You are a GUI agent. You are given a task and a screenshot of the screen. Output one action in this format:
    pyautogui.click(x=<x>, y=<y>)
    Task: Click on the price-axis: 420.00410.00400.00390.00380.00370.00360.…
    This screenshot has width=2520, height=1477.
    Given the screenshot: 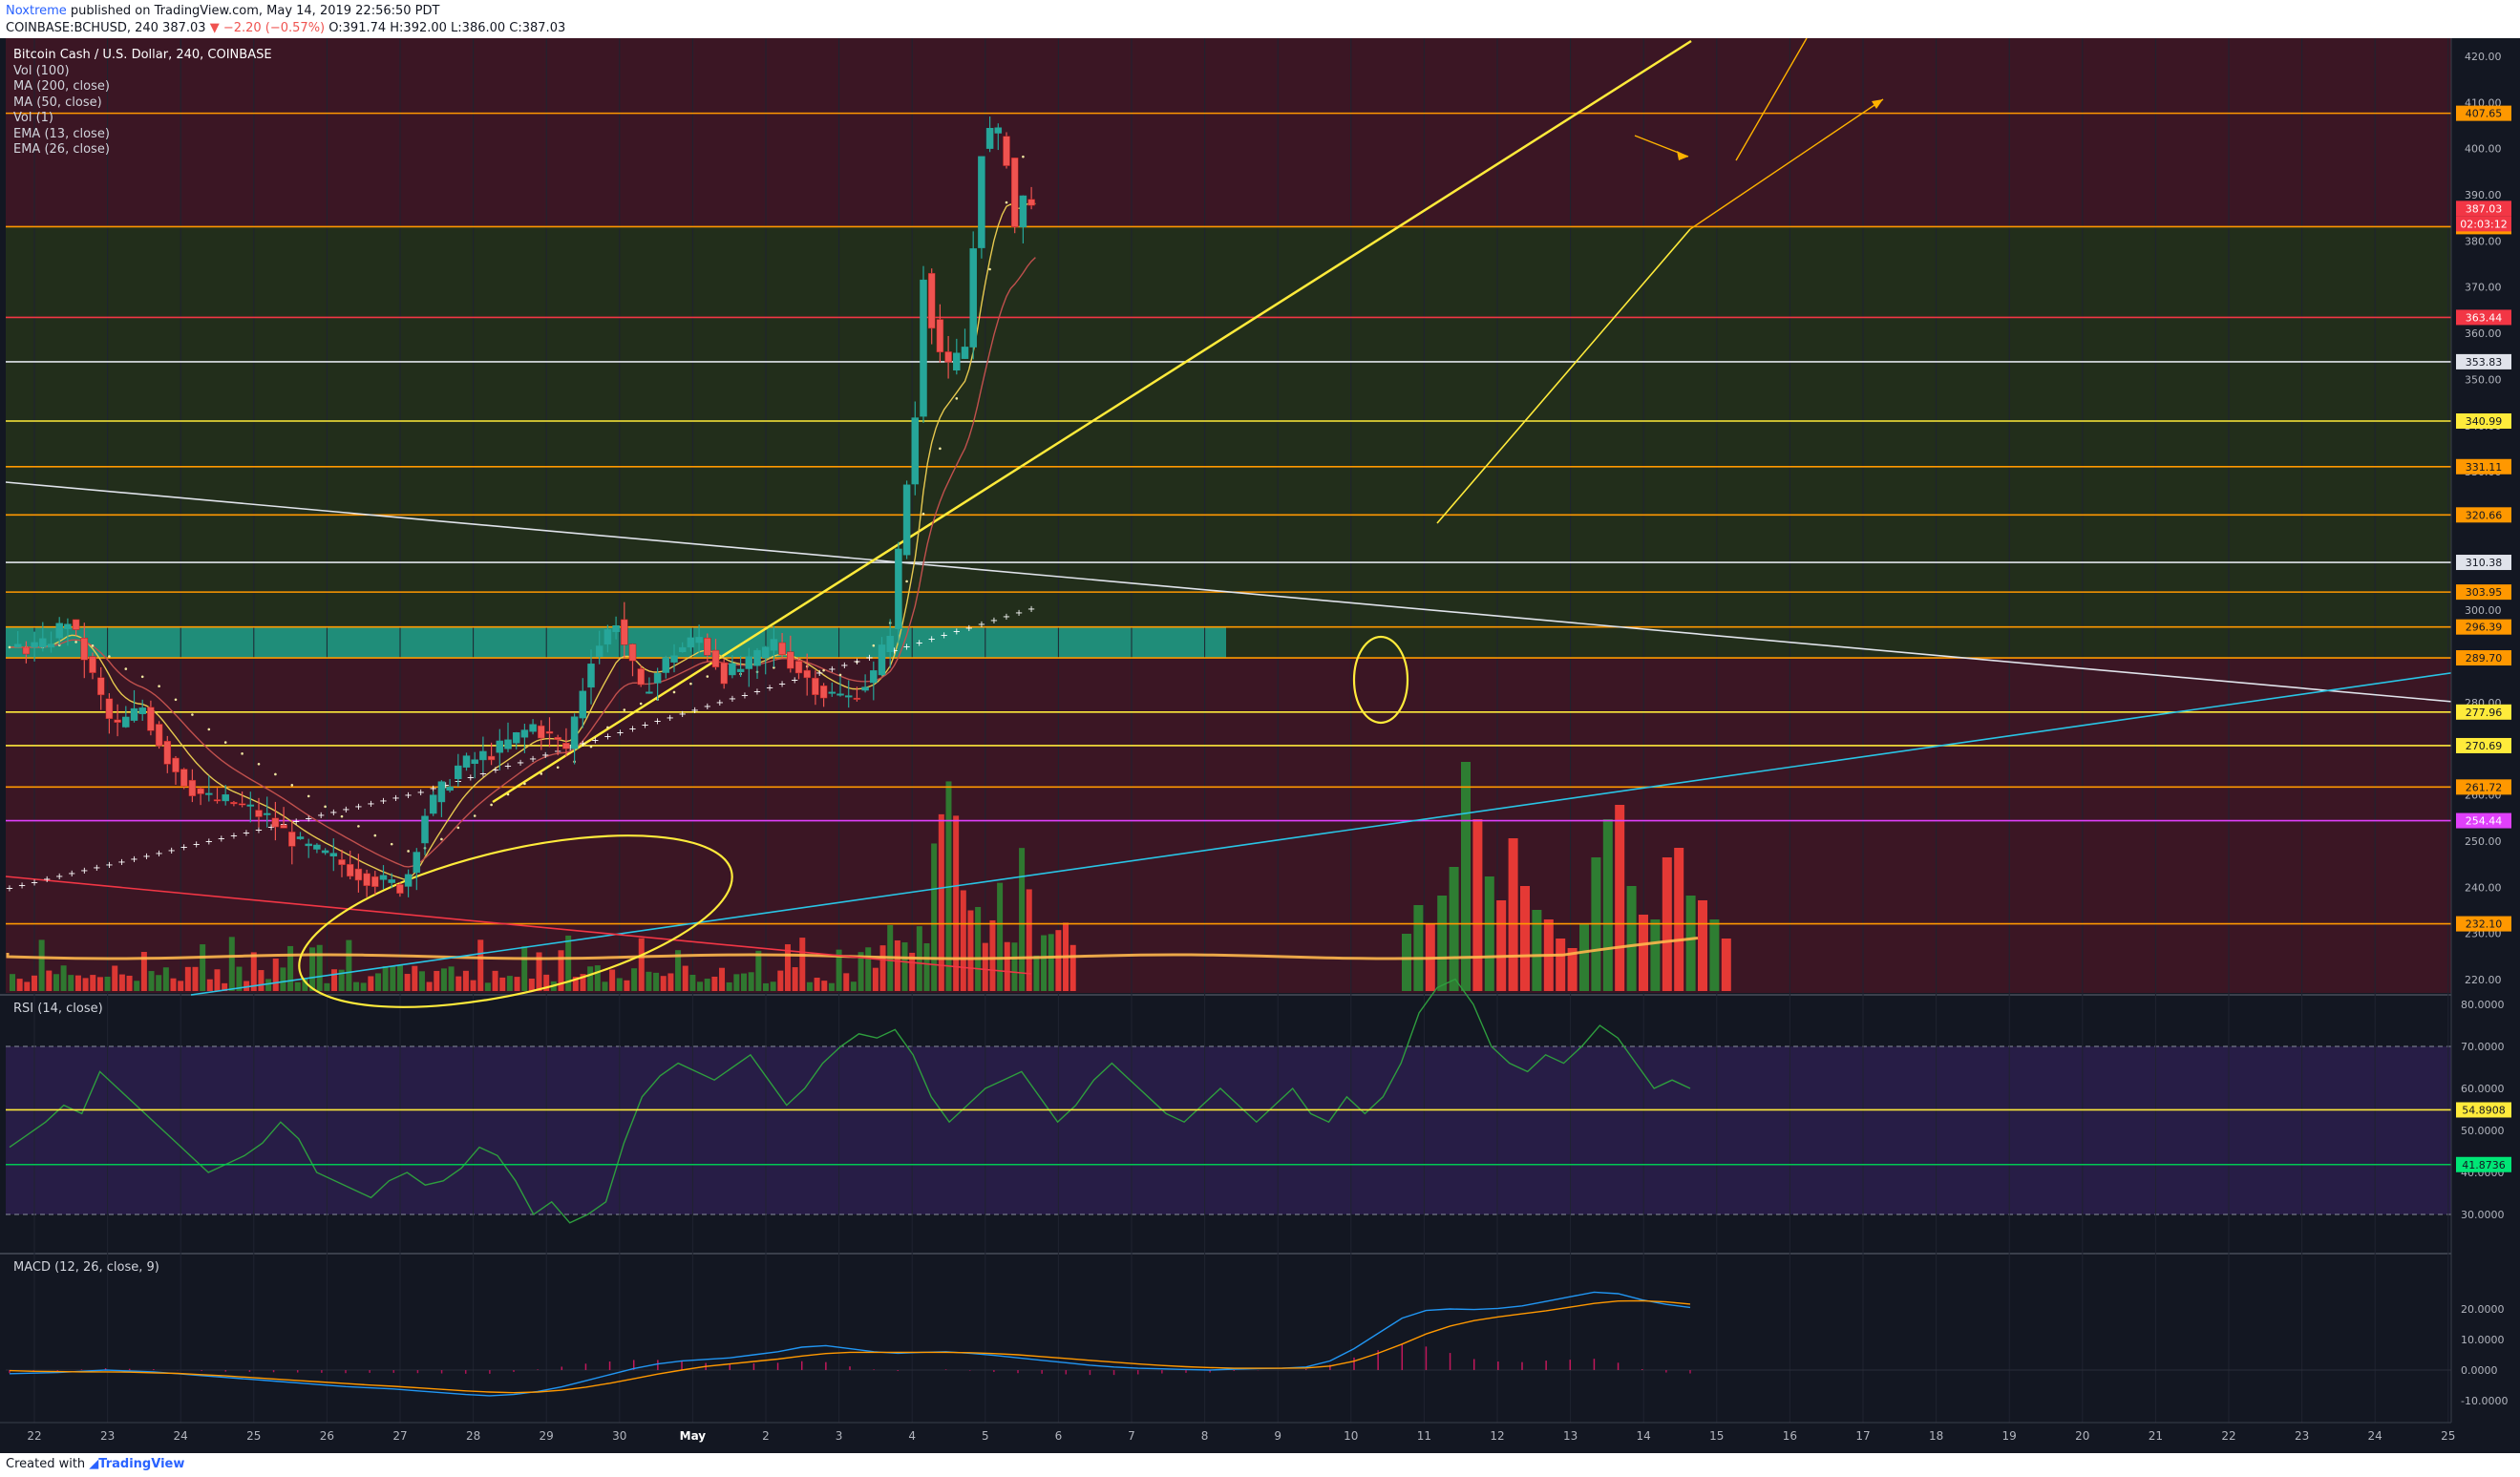 What is the action you would take?
    pyautogui.click(x=2485, y=730)
    